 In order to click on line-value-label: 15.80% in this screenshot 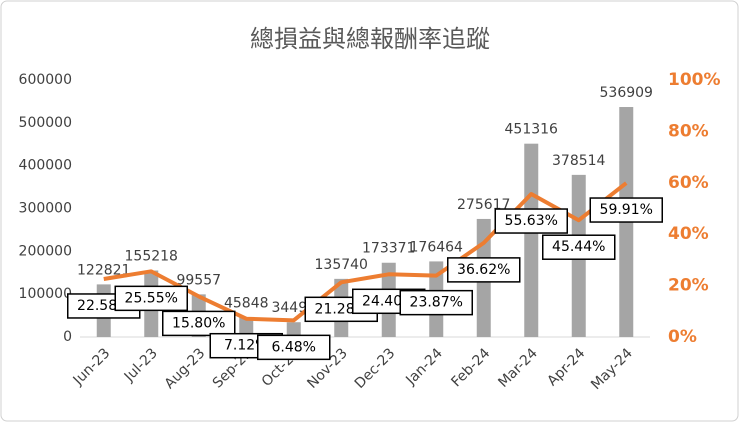, I will do `click(198, 323)`.